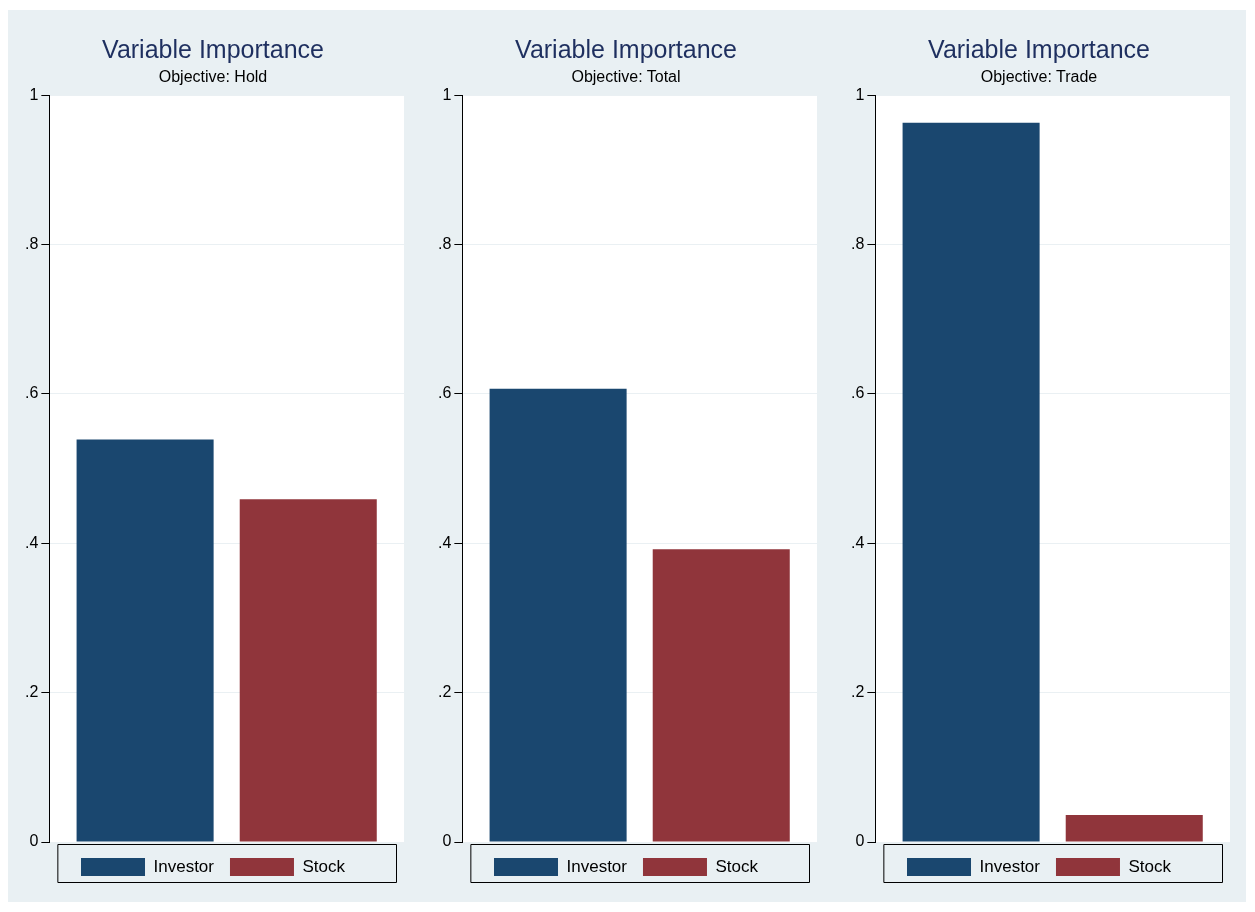 The width and height of the screenshot is (1255, 912). What do you see at coordinates (626, 77) in the screenshot?
I see `chart-subtitle: Objective: Total` at bounding box center [626, 77].